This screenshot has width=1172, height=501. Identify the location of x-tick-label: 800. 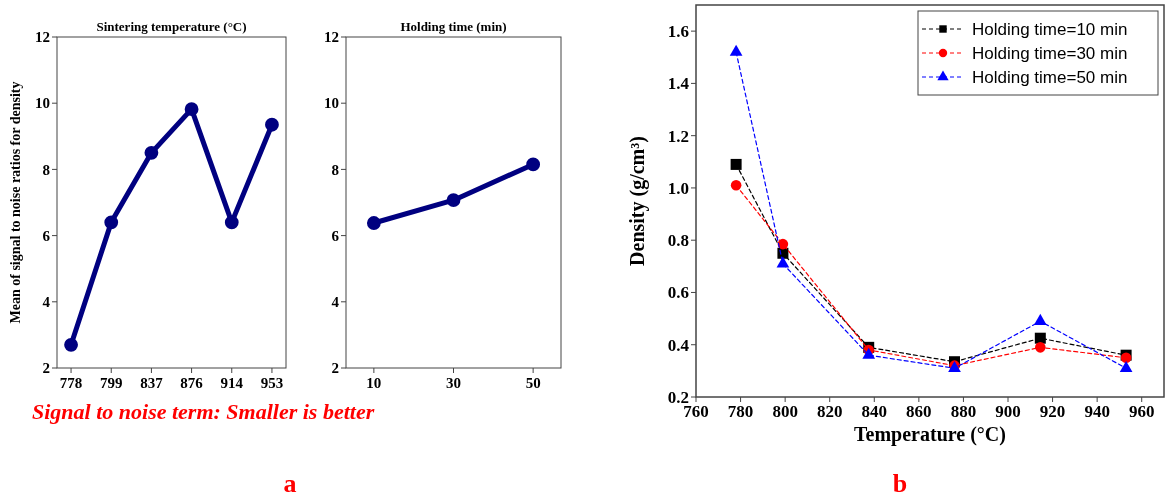
(785, 411).